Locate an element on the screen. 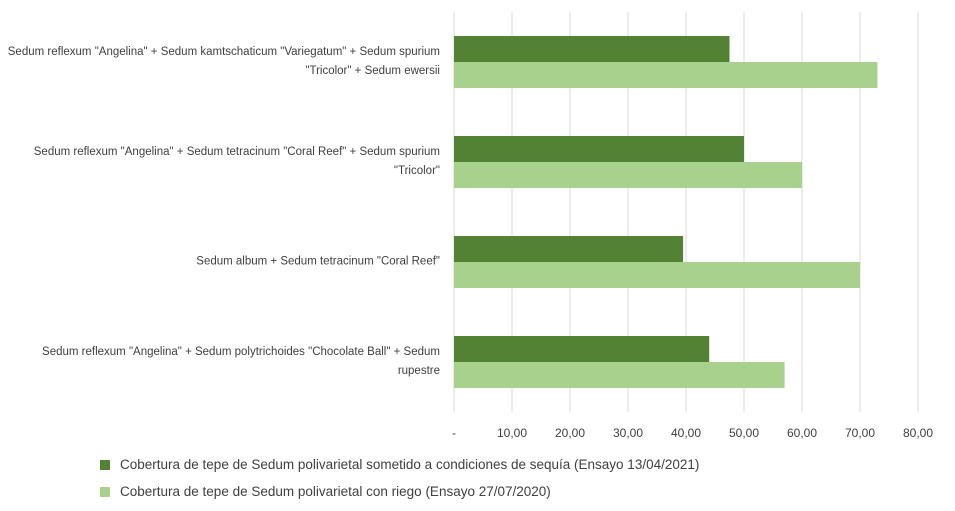 The image size is (955, 511). x-tick-label: 10,00 is located at coordinates (512, 433).